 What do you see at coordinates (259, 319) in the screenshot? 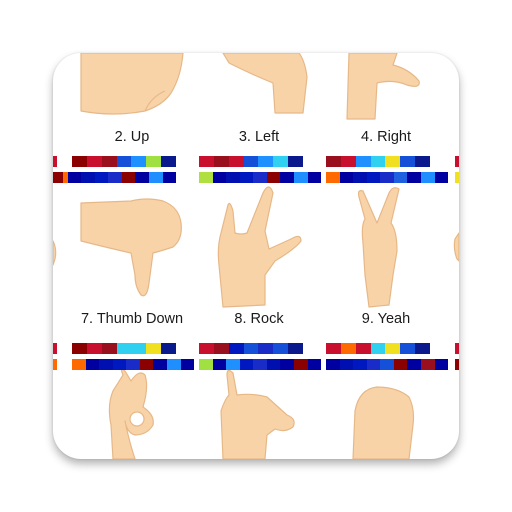
I see `gesture-label-rock: 8. Rock` at bounding box center [259, 319].